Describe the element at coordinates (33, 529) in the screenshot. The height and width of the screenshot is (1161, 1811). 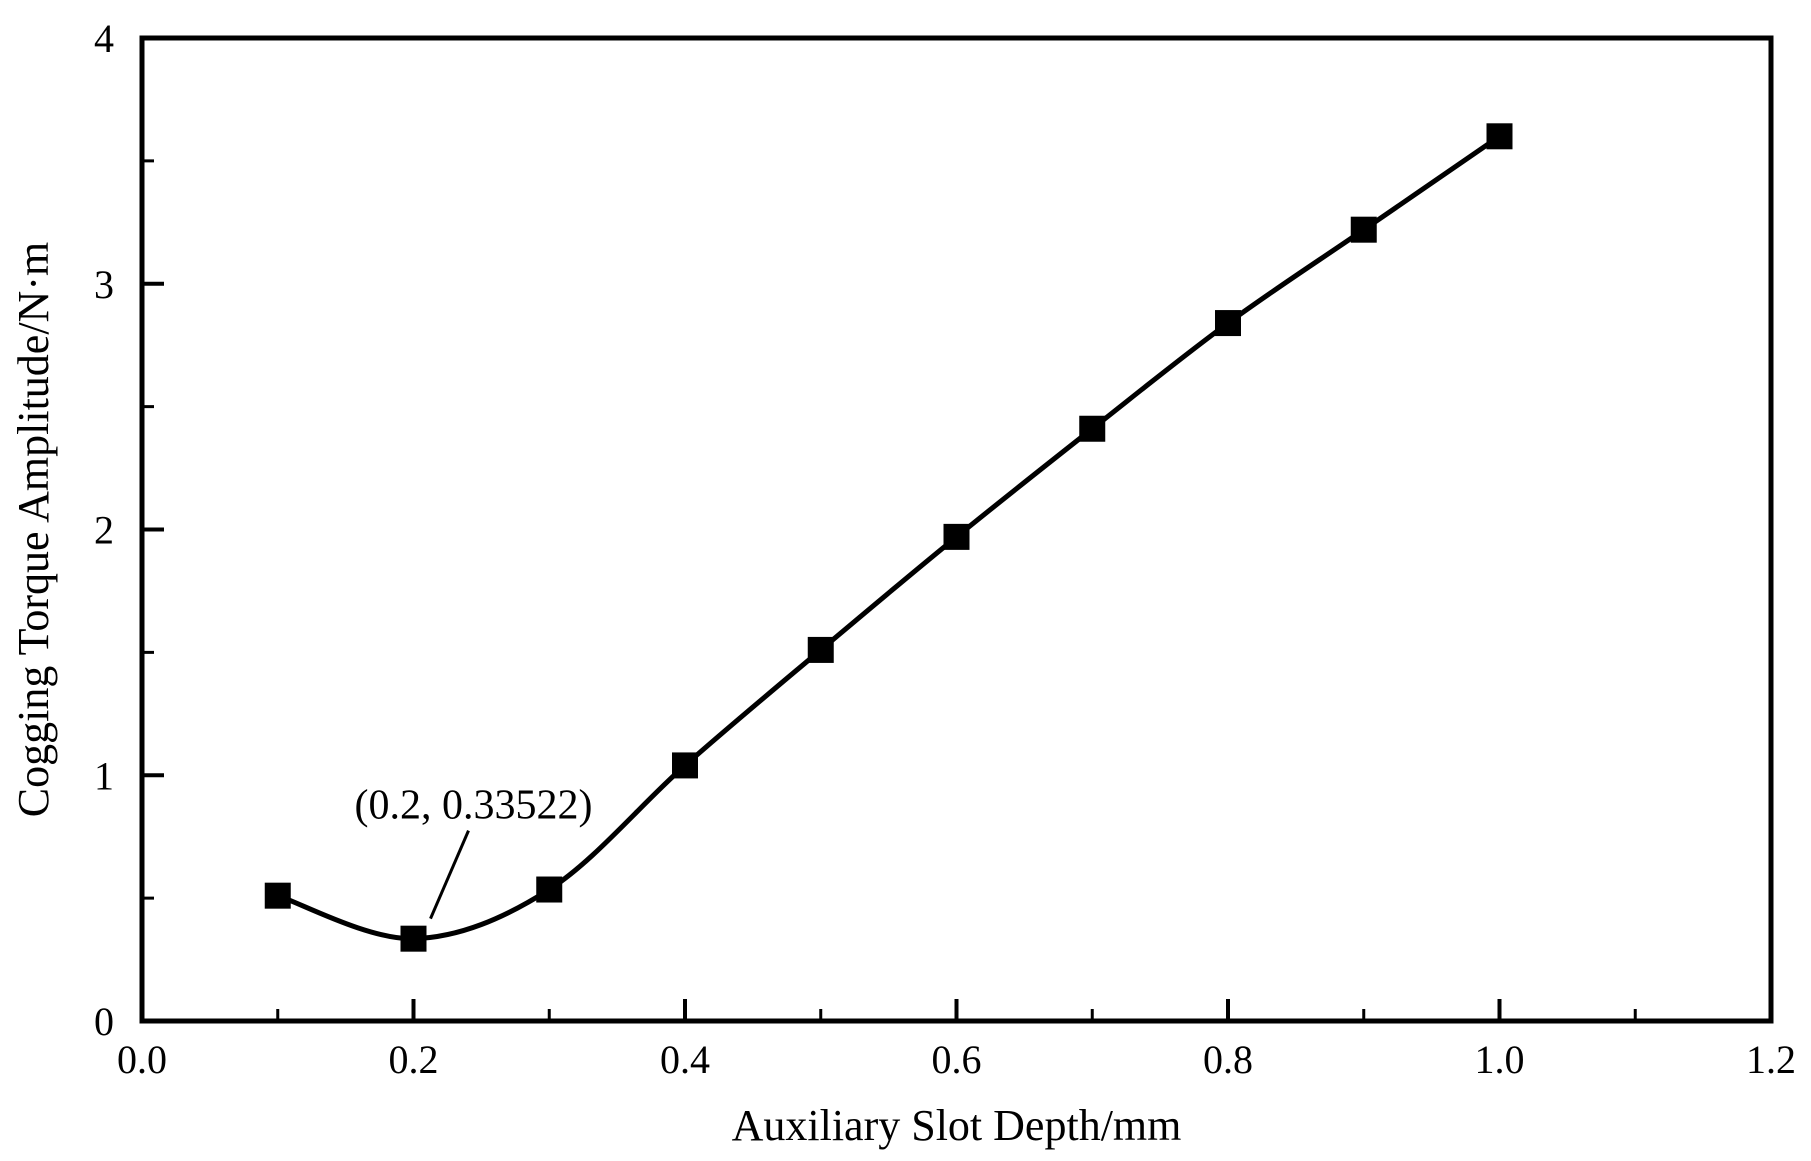
I see `y-axis-title: Cogging Torque Amplitude/N·m` at that location.